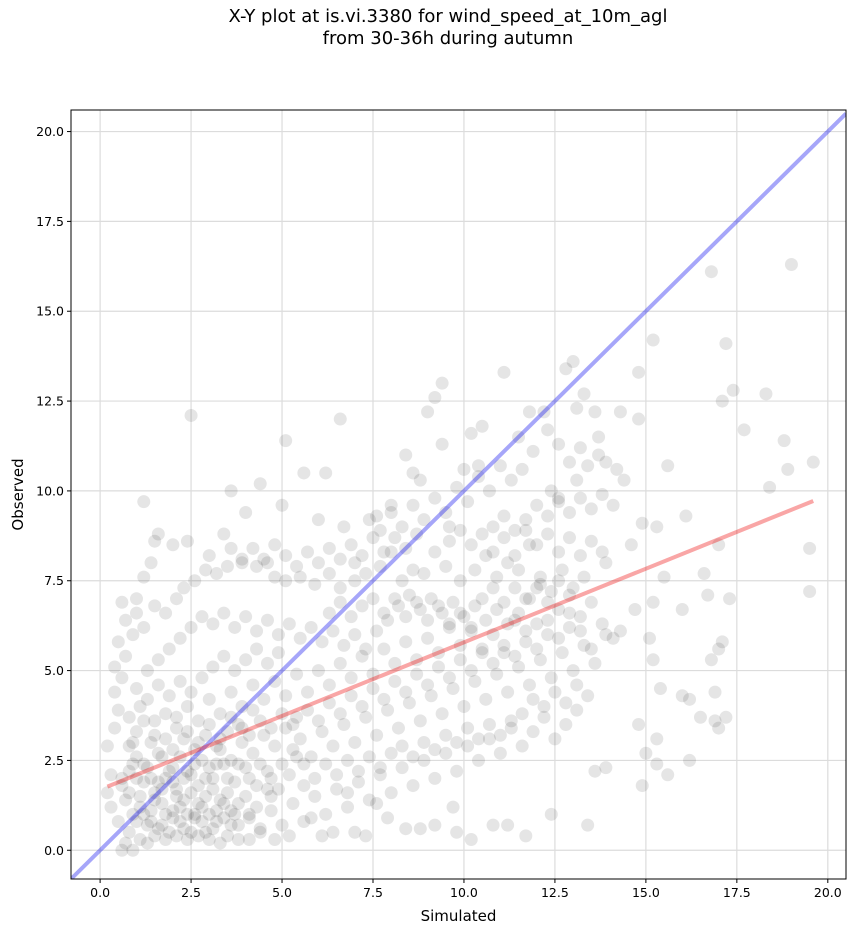 The width and height of the screenshot is (856, 934). Describe the element at coordinates (18, 494) in the screenshot. I see `y-axis-label: Observed` at that location.